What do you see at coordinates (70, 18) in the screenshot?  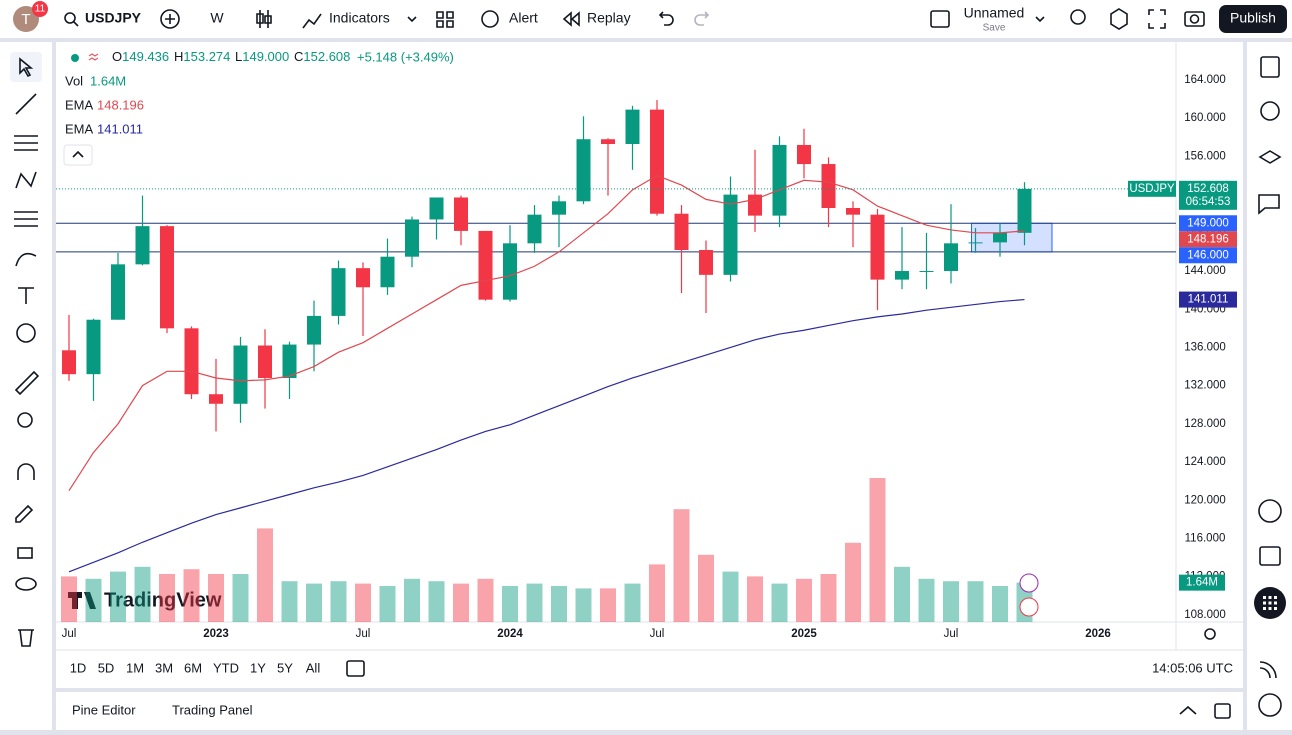 I see `search-icon` at bounding box center [70, 18].